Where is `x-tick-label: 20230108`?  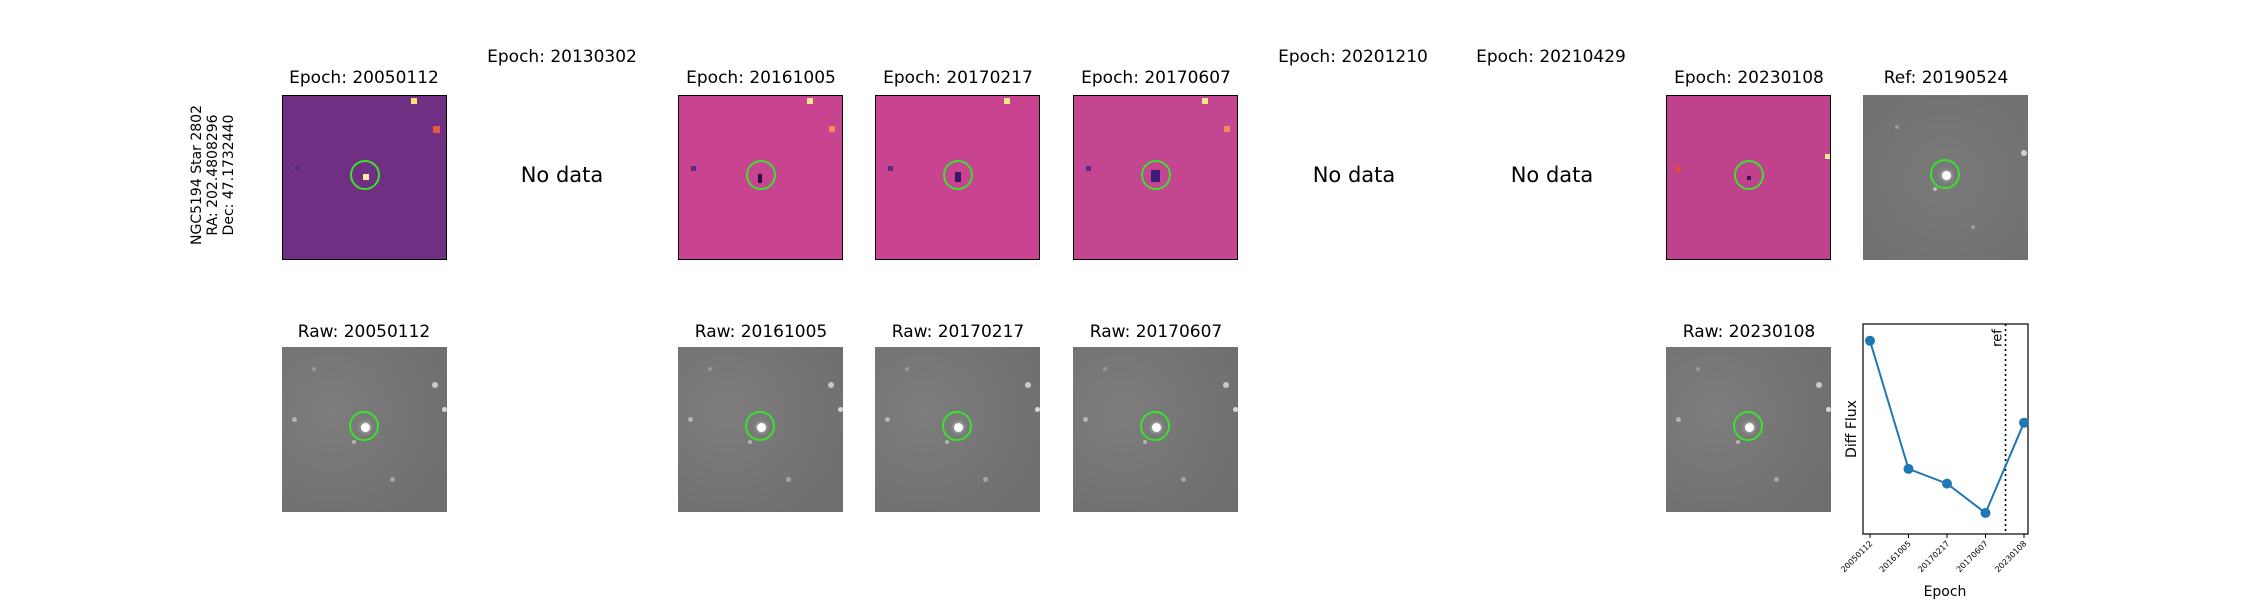
x-tick-label: 20230108 is located at coordinates (2010, 556).